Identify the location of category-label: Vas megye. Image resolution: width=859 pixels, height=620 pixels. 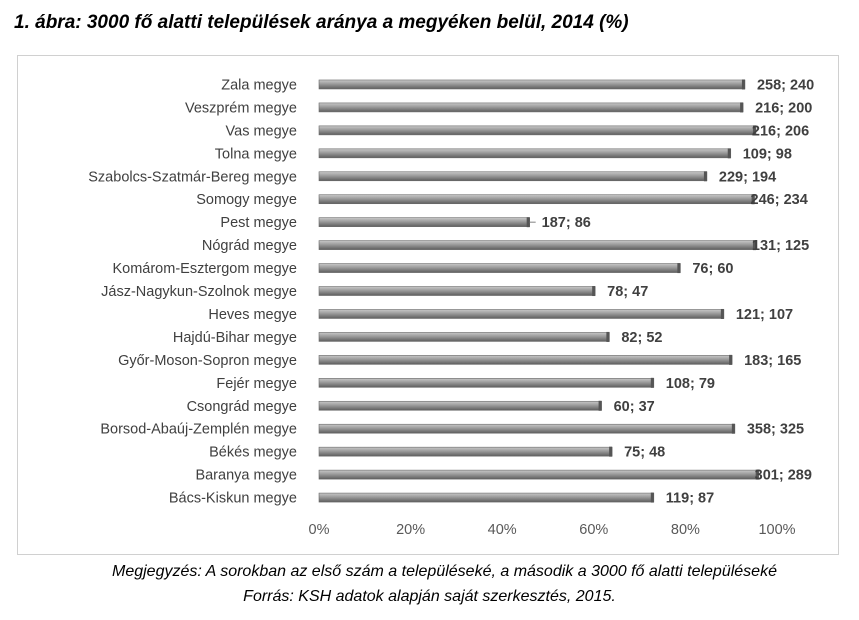
(261, 131).